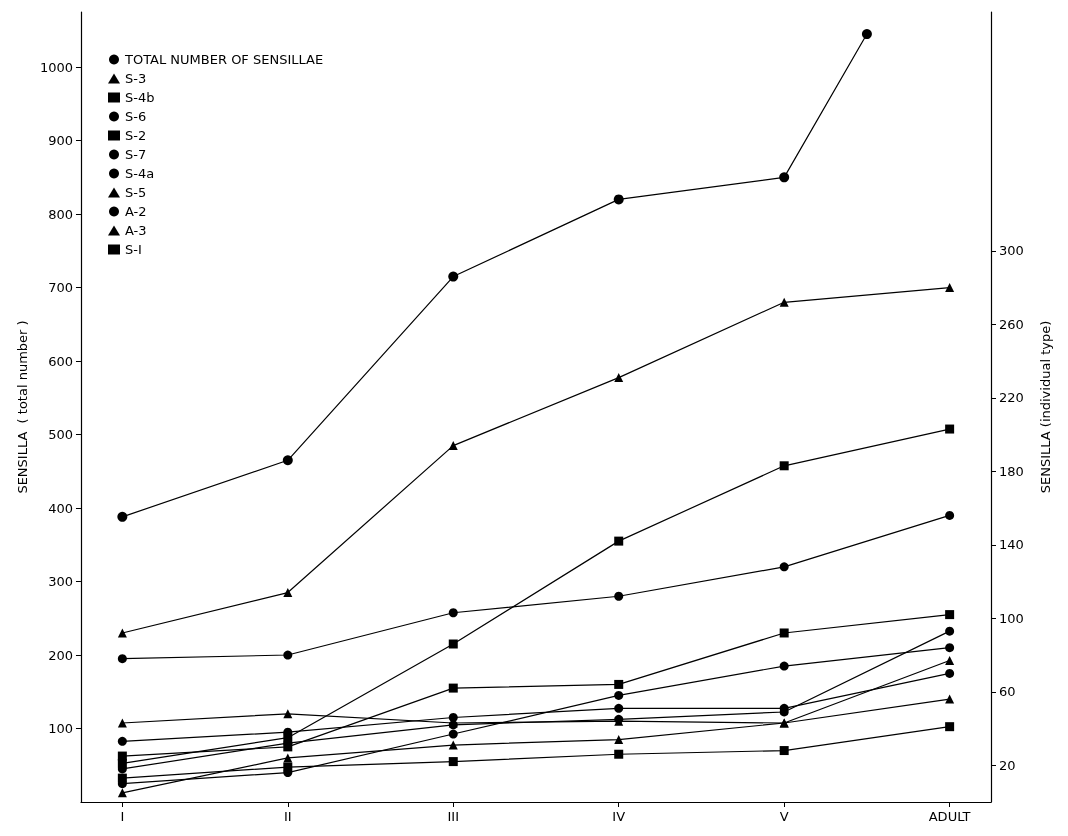 The image size is (1068, 836). What do you see at coordinates (56, 67) in the screenshot?
I see `y-tick-label: 1000` at bounding box center [56, 67].